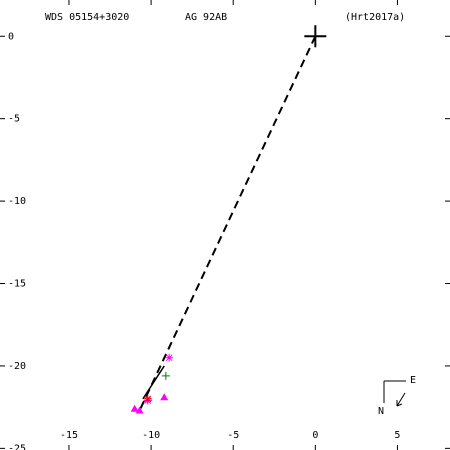 The width and height of the screenshot is (450, 450). What do you see at coordinates (69, 435) in the screenshot?
I see `x-tick-label: -15` at bounding box center [69, 435].